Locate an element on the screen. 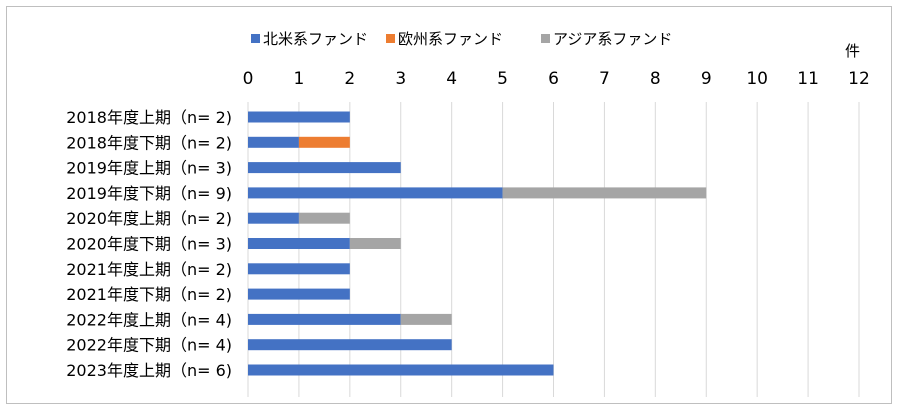  x-tick-label: 9 is located at coordinates (706, 79).